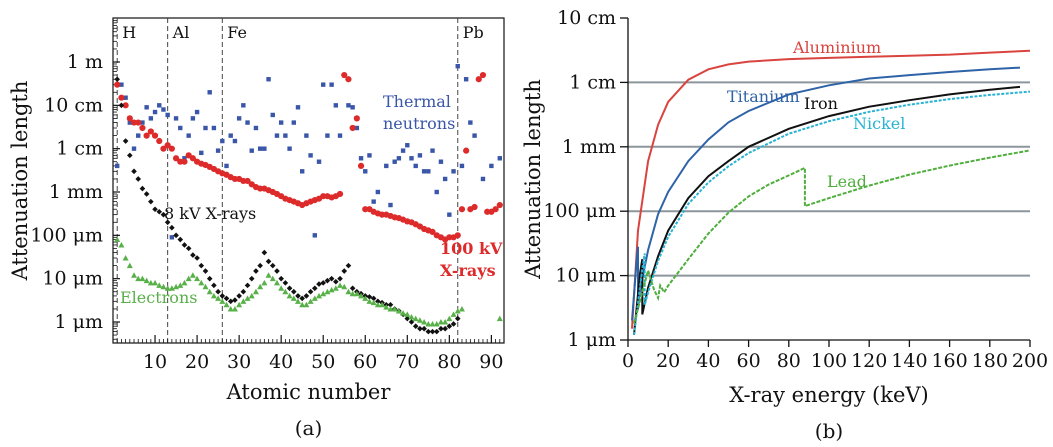 Image resolution: width=1053 pixels, height=447 pixels. Describe the element at coordinates (763, 96) in the screenshot. I see `series-label: Titanium` at that location.